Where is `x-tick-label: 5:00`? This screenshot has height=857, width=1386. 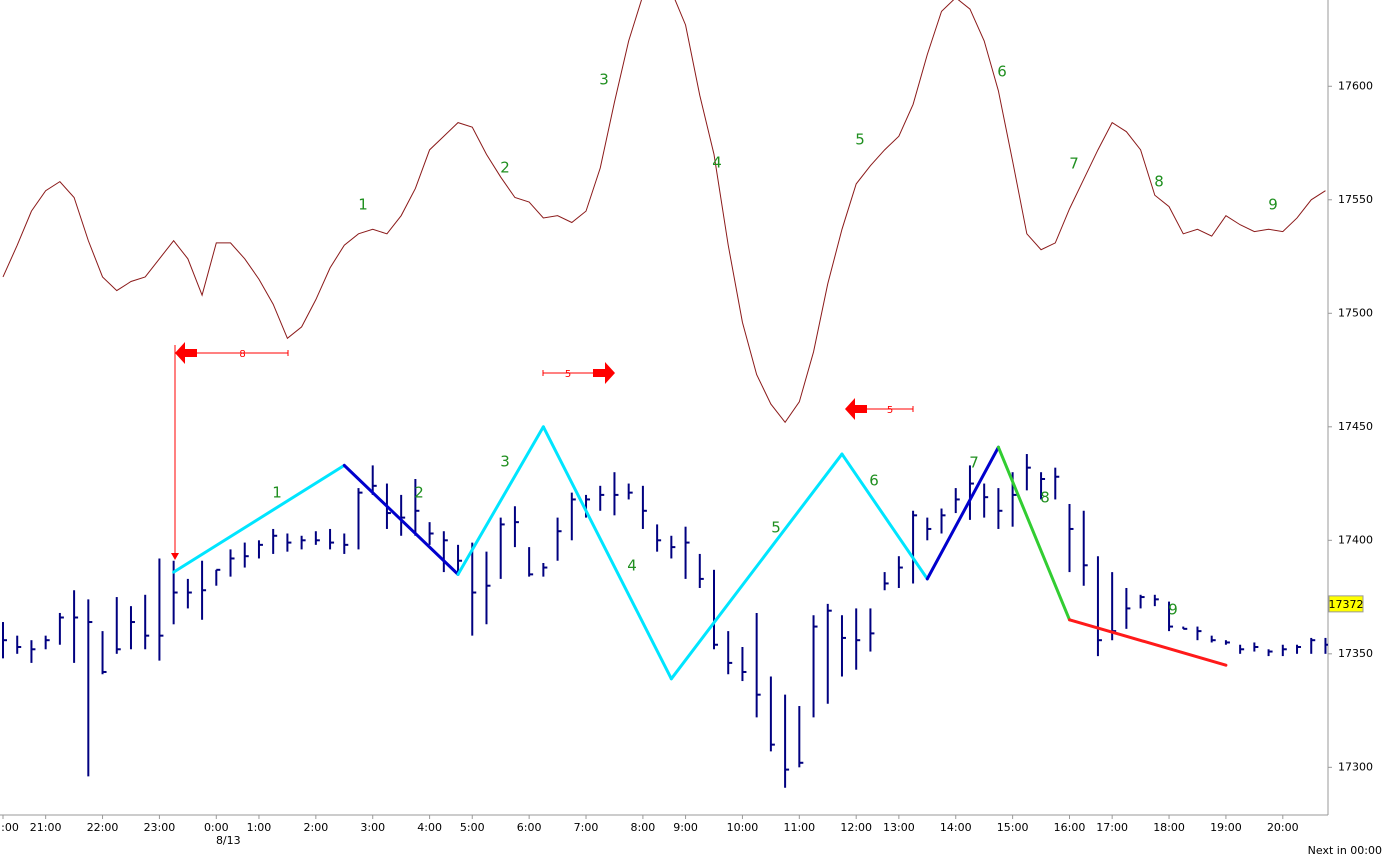 x-tick-label: 5:00 is located at coordinates (472, 827).